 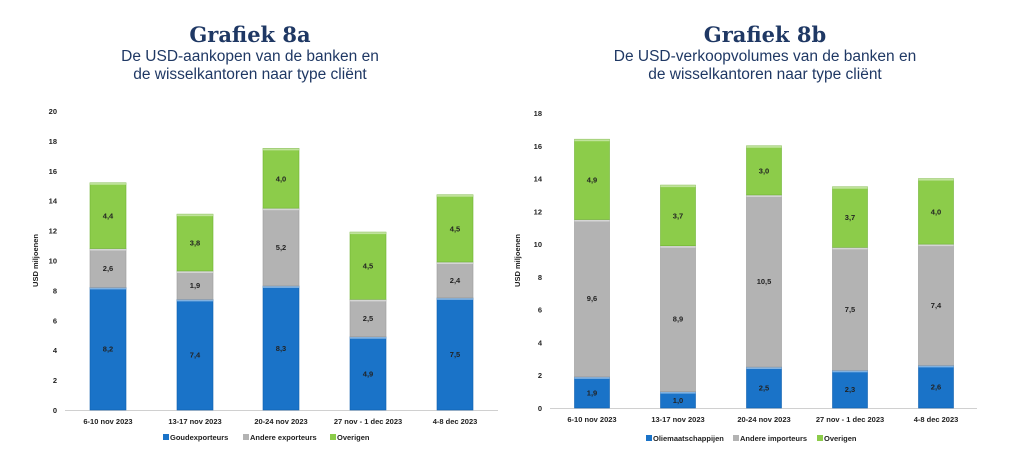 What do you see at coordinates (35, 260) in the screenshot?
I see `chart-a-y-label: USD miljoenen` at bounding box center [35, 260].